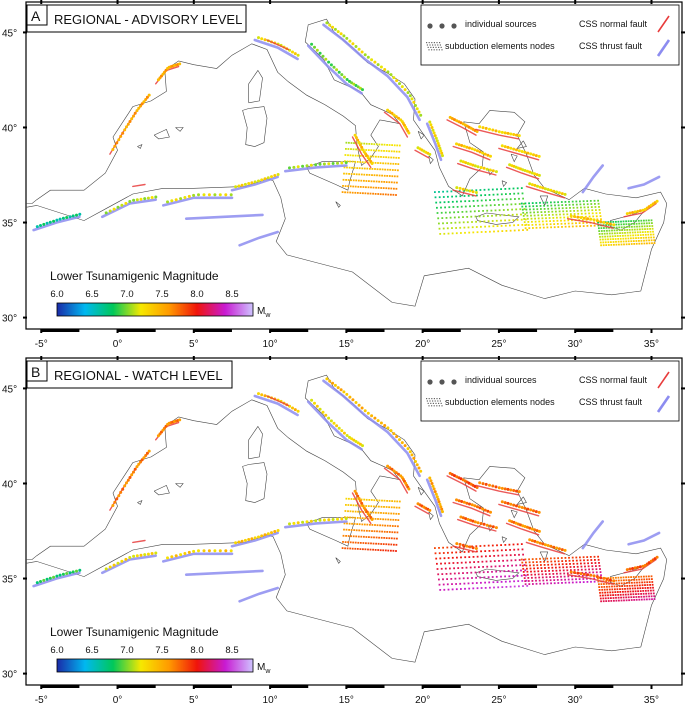  Describe the element at coordinates (346, 700) in the screenshot. I see `lon-label: 15°` at that location.